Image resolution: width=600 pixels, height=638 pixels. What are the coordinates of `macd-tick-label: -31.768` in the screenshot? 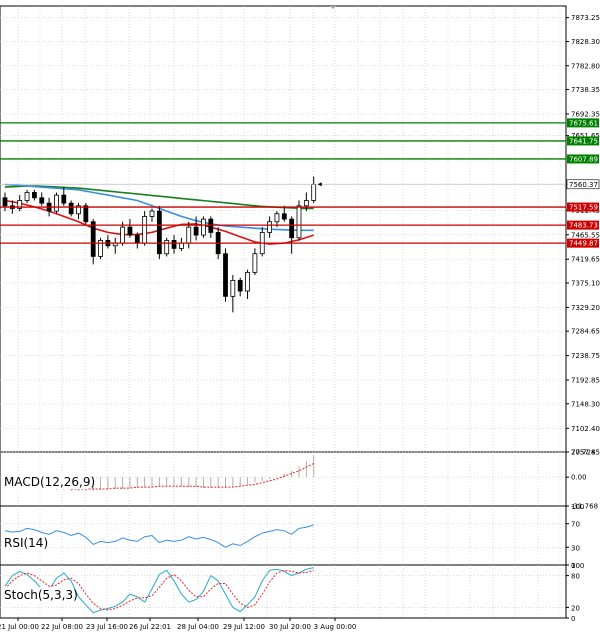 It's located at (584, 507).